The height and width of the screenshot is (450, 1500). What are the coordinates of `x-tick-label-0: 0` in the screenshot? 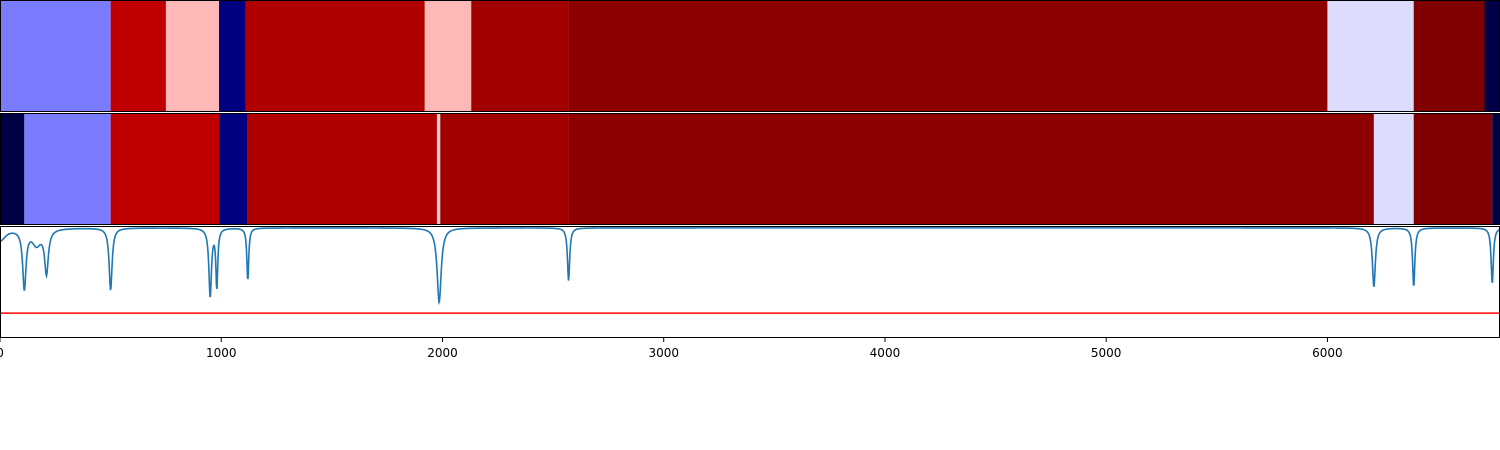 It's located at (2, 353).